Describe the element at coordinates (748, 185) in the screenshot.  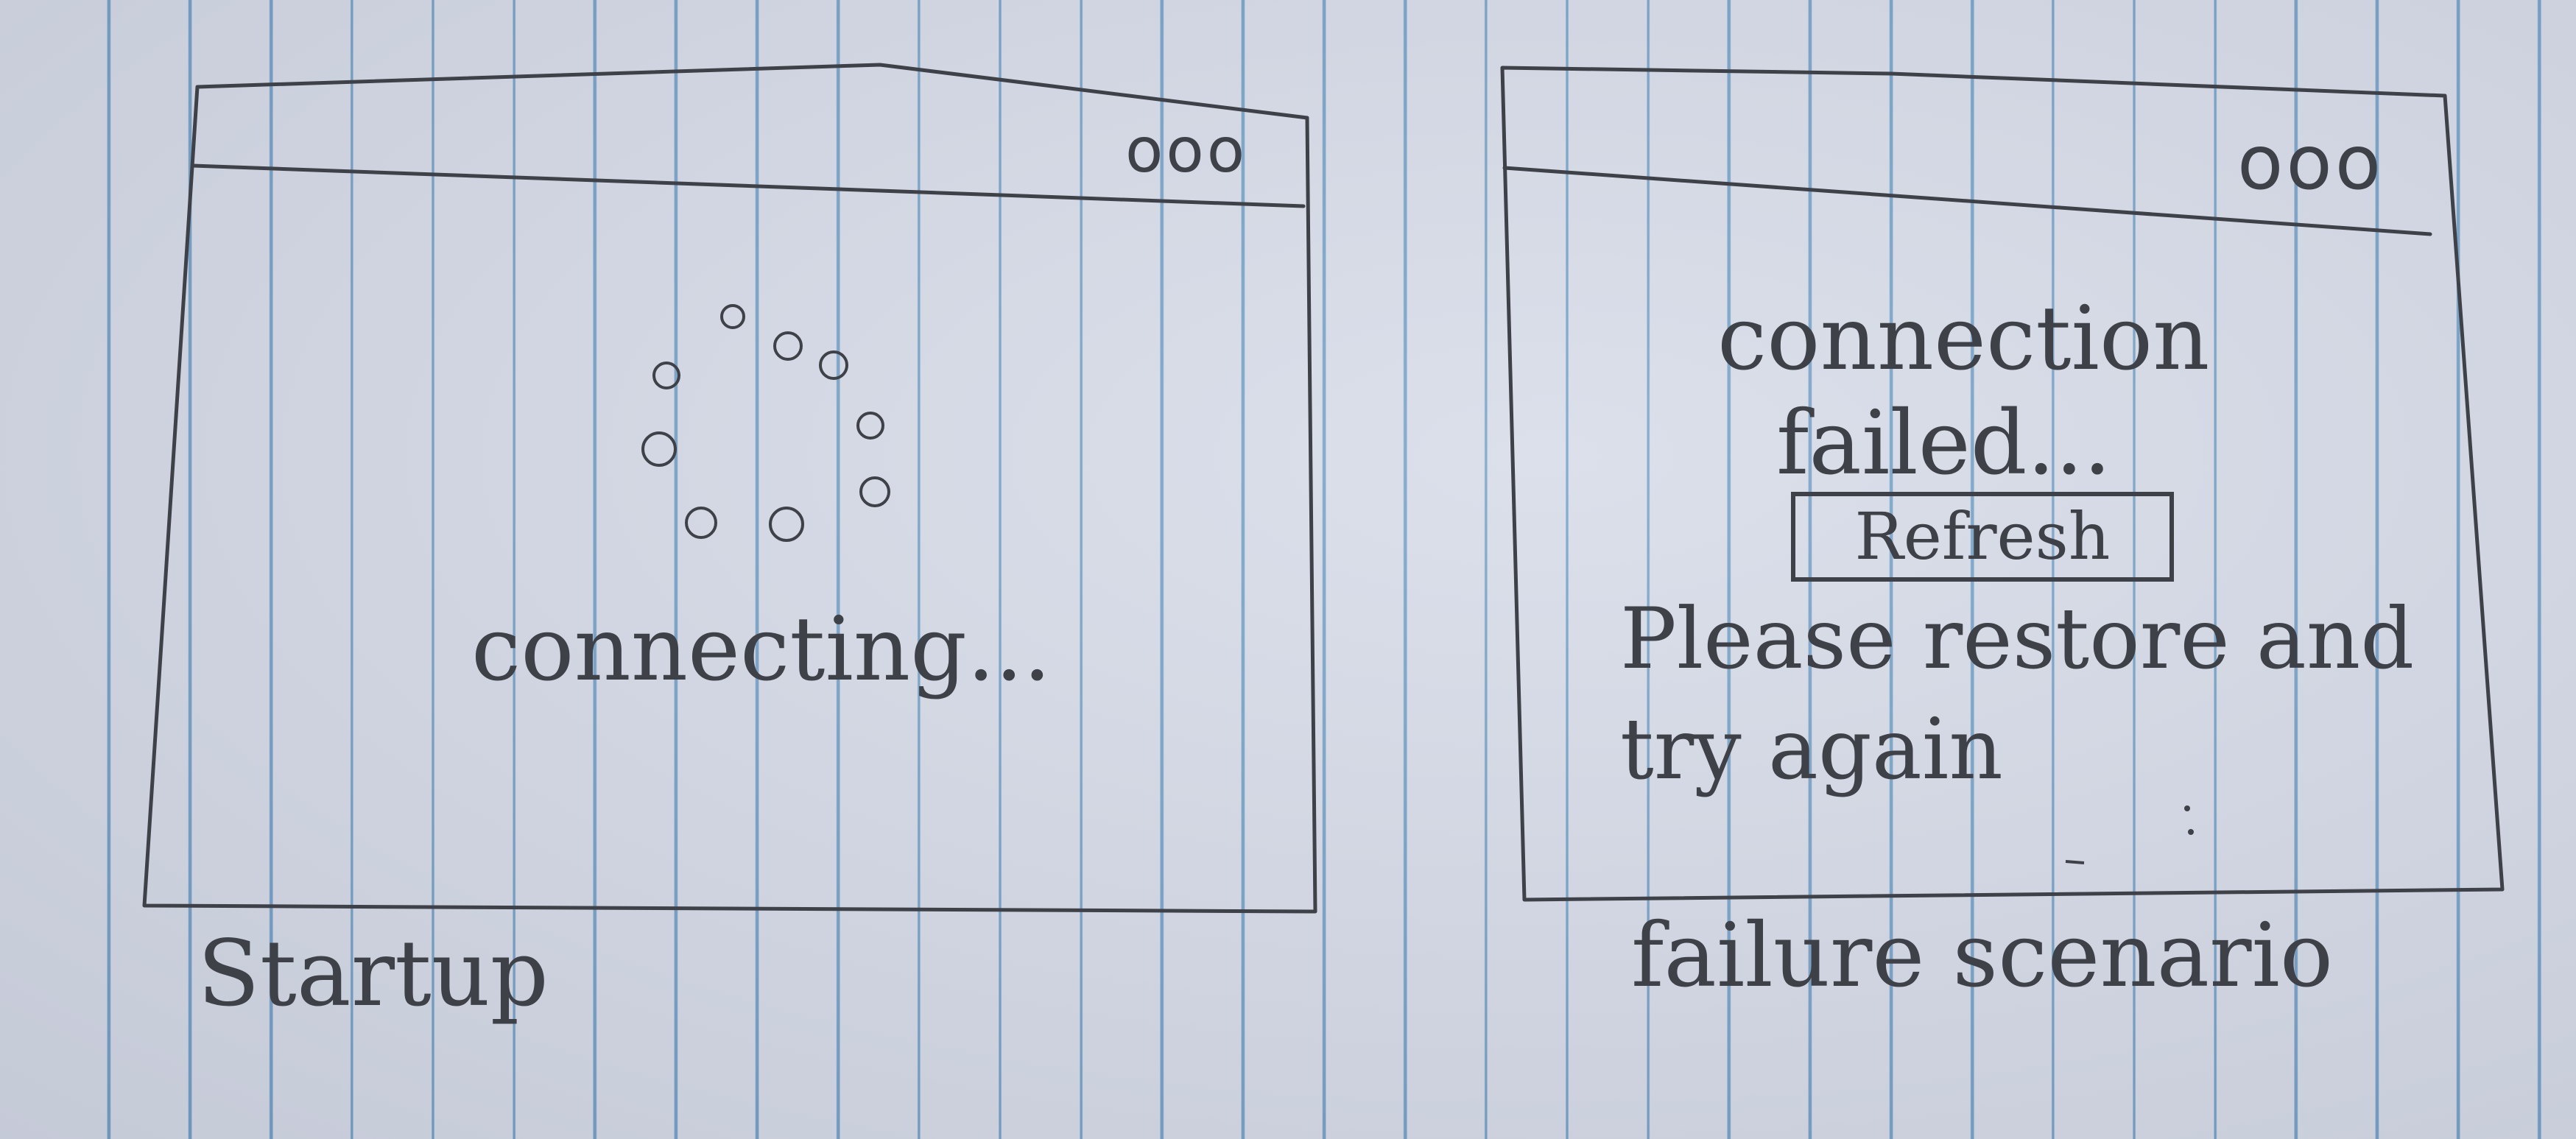
I see `startup-title-bar-divider` at that location.